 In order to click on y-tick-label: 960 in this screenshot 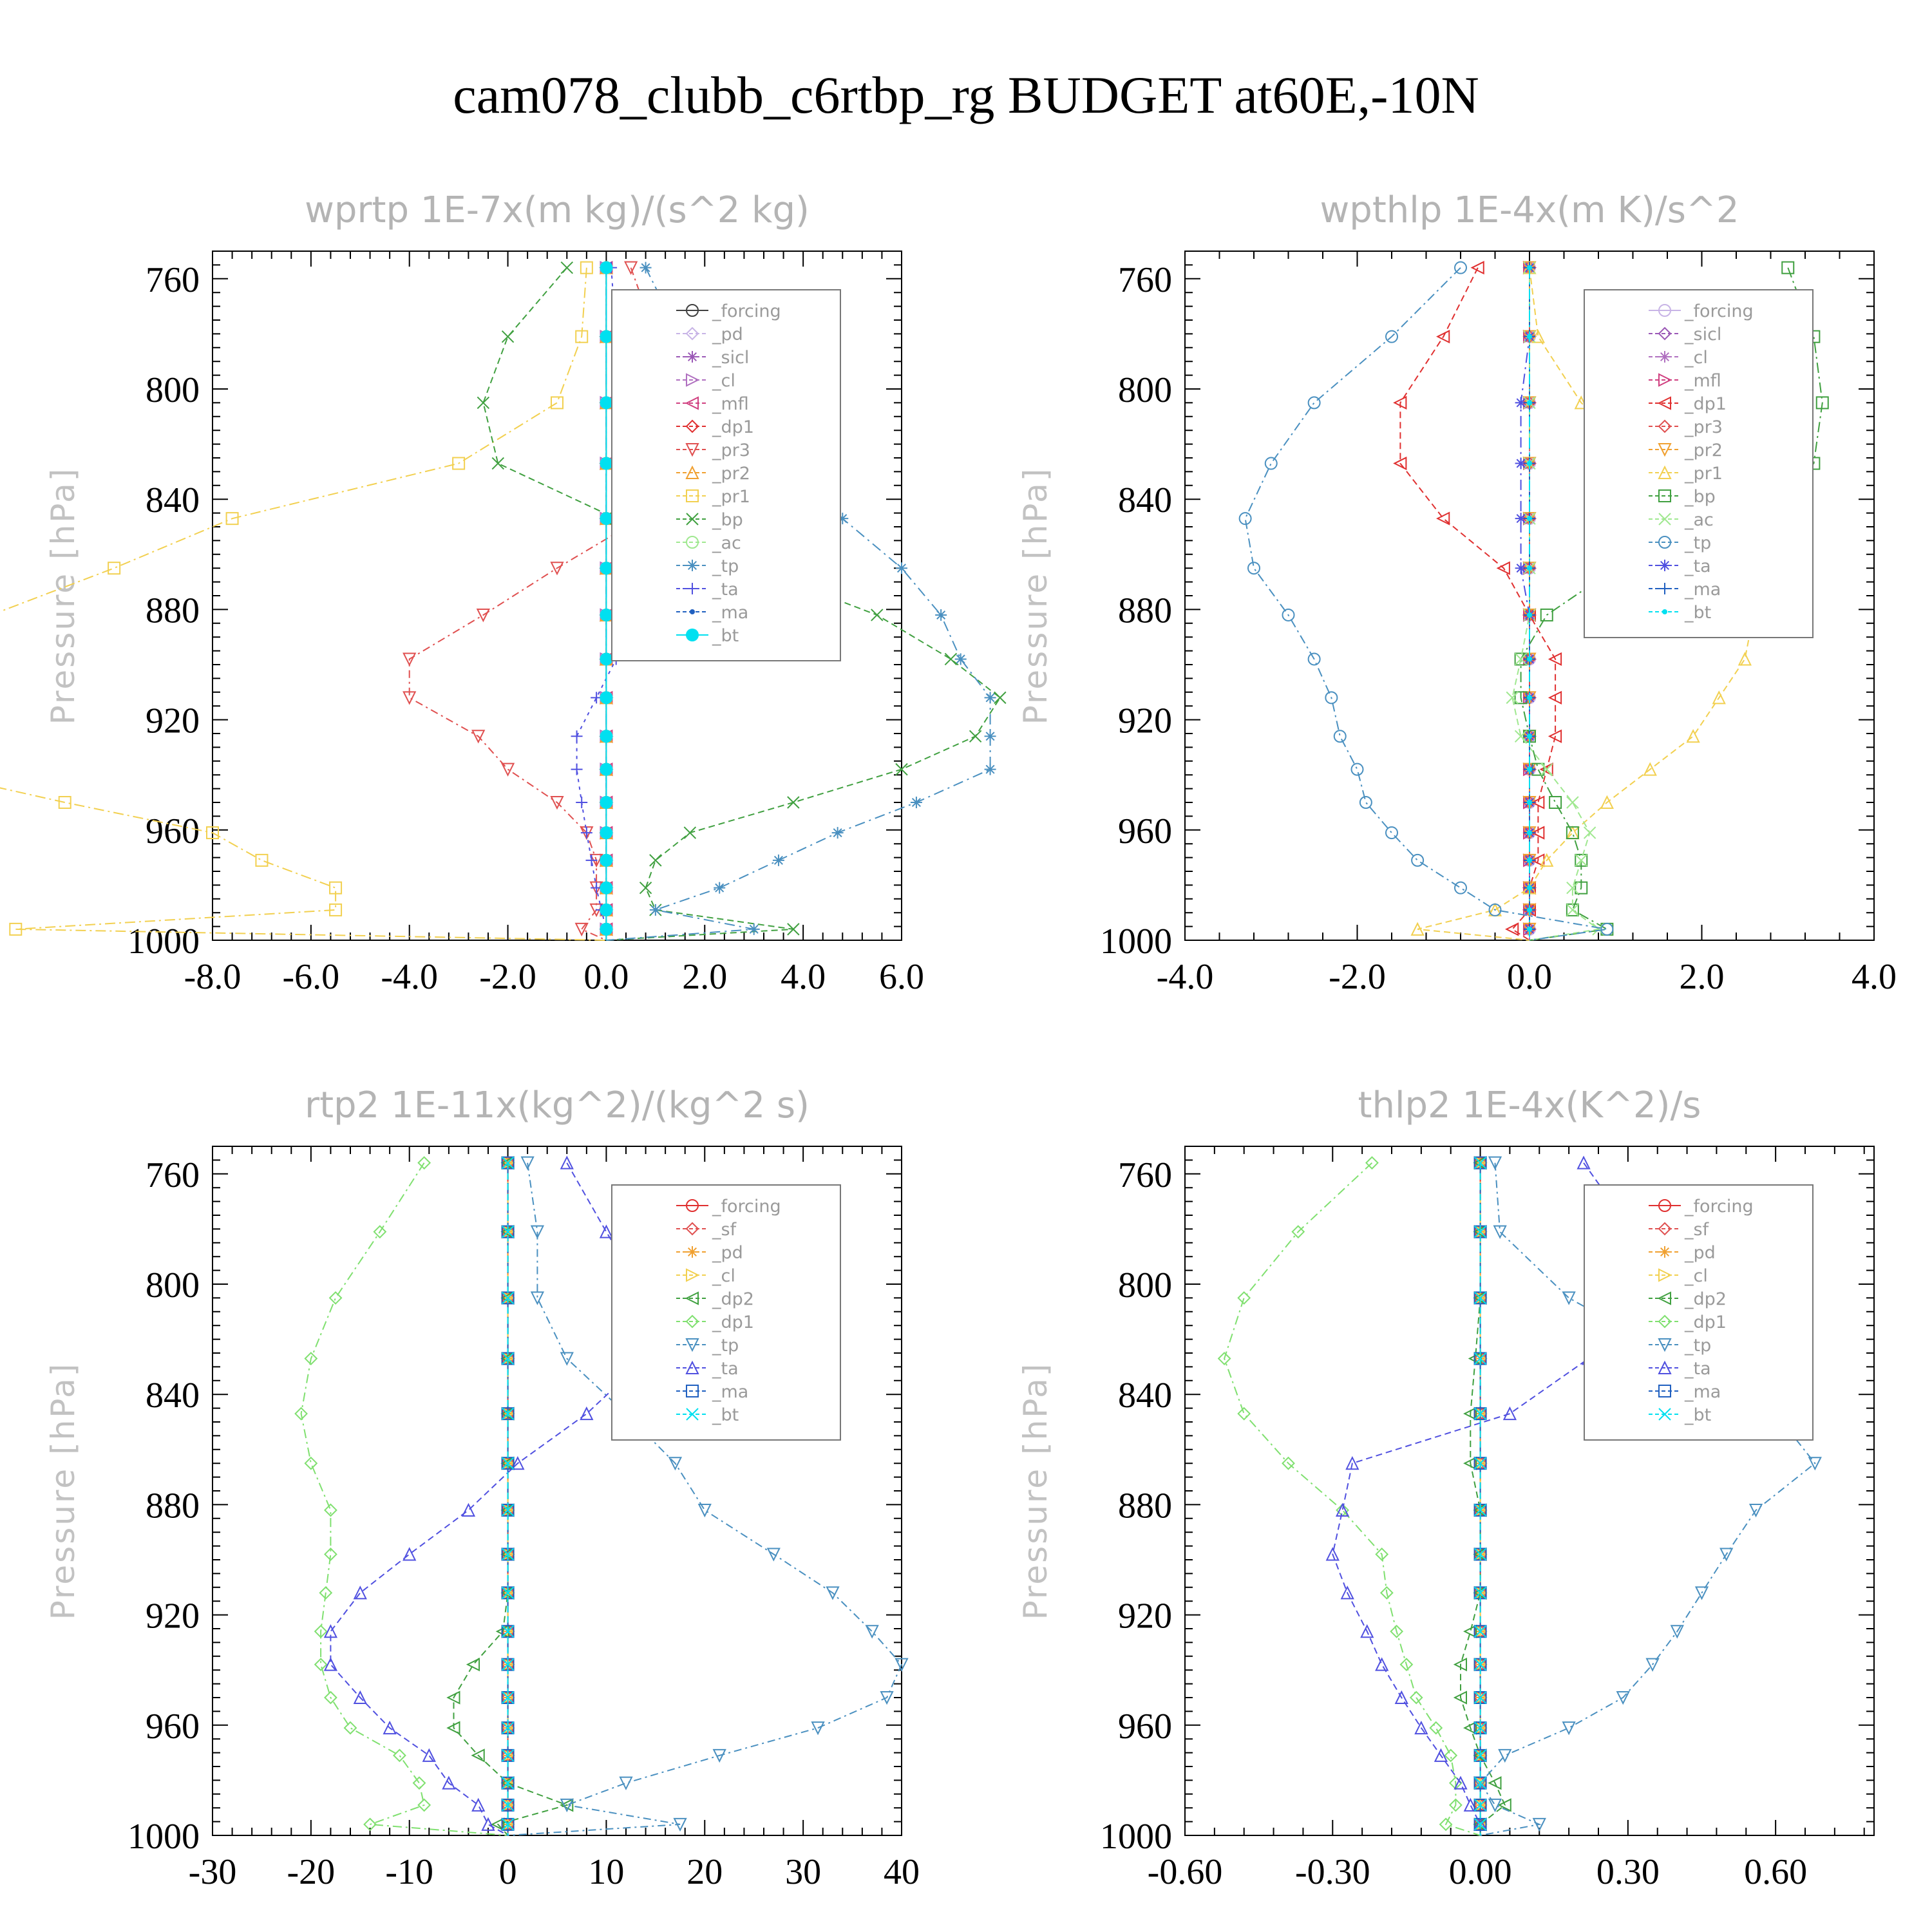, I will do `click(1145, 831)`.